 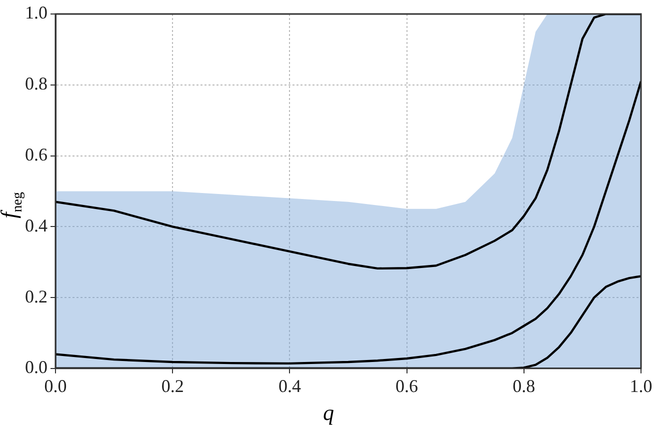 I want to click on x-tick-label: 0.0, so click(x=55, y=386).